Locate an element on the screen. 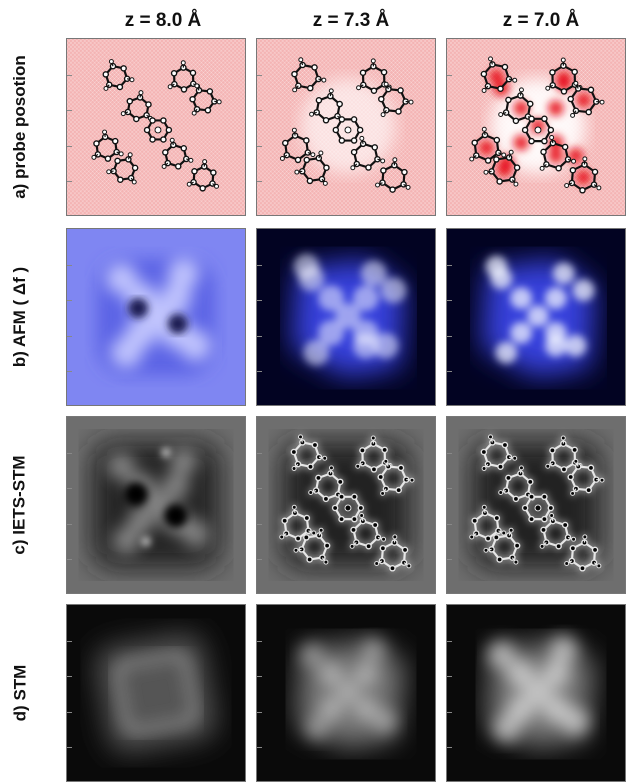 The width and height of the screenshot is (633, 782). panel-iets-col2 is located at coordinates (346, 505).